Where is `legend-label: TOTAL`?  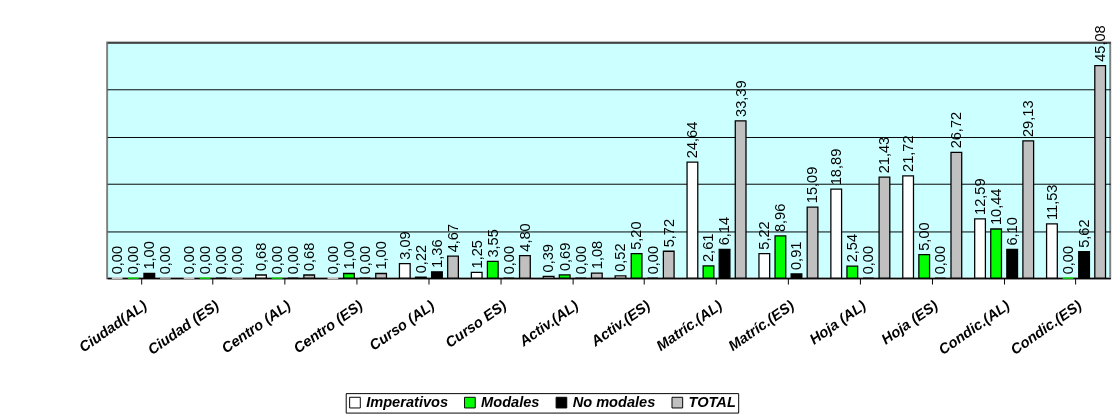
legend-label: TOTAL is located at coordinates (712, 402).